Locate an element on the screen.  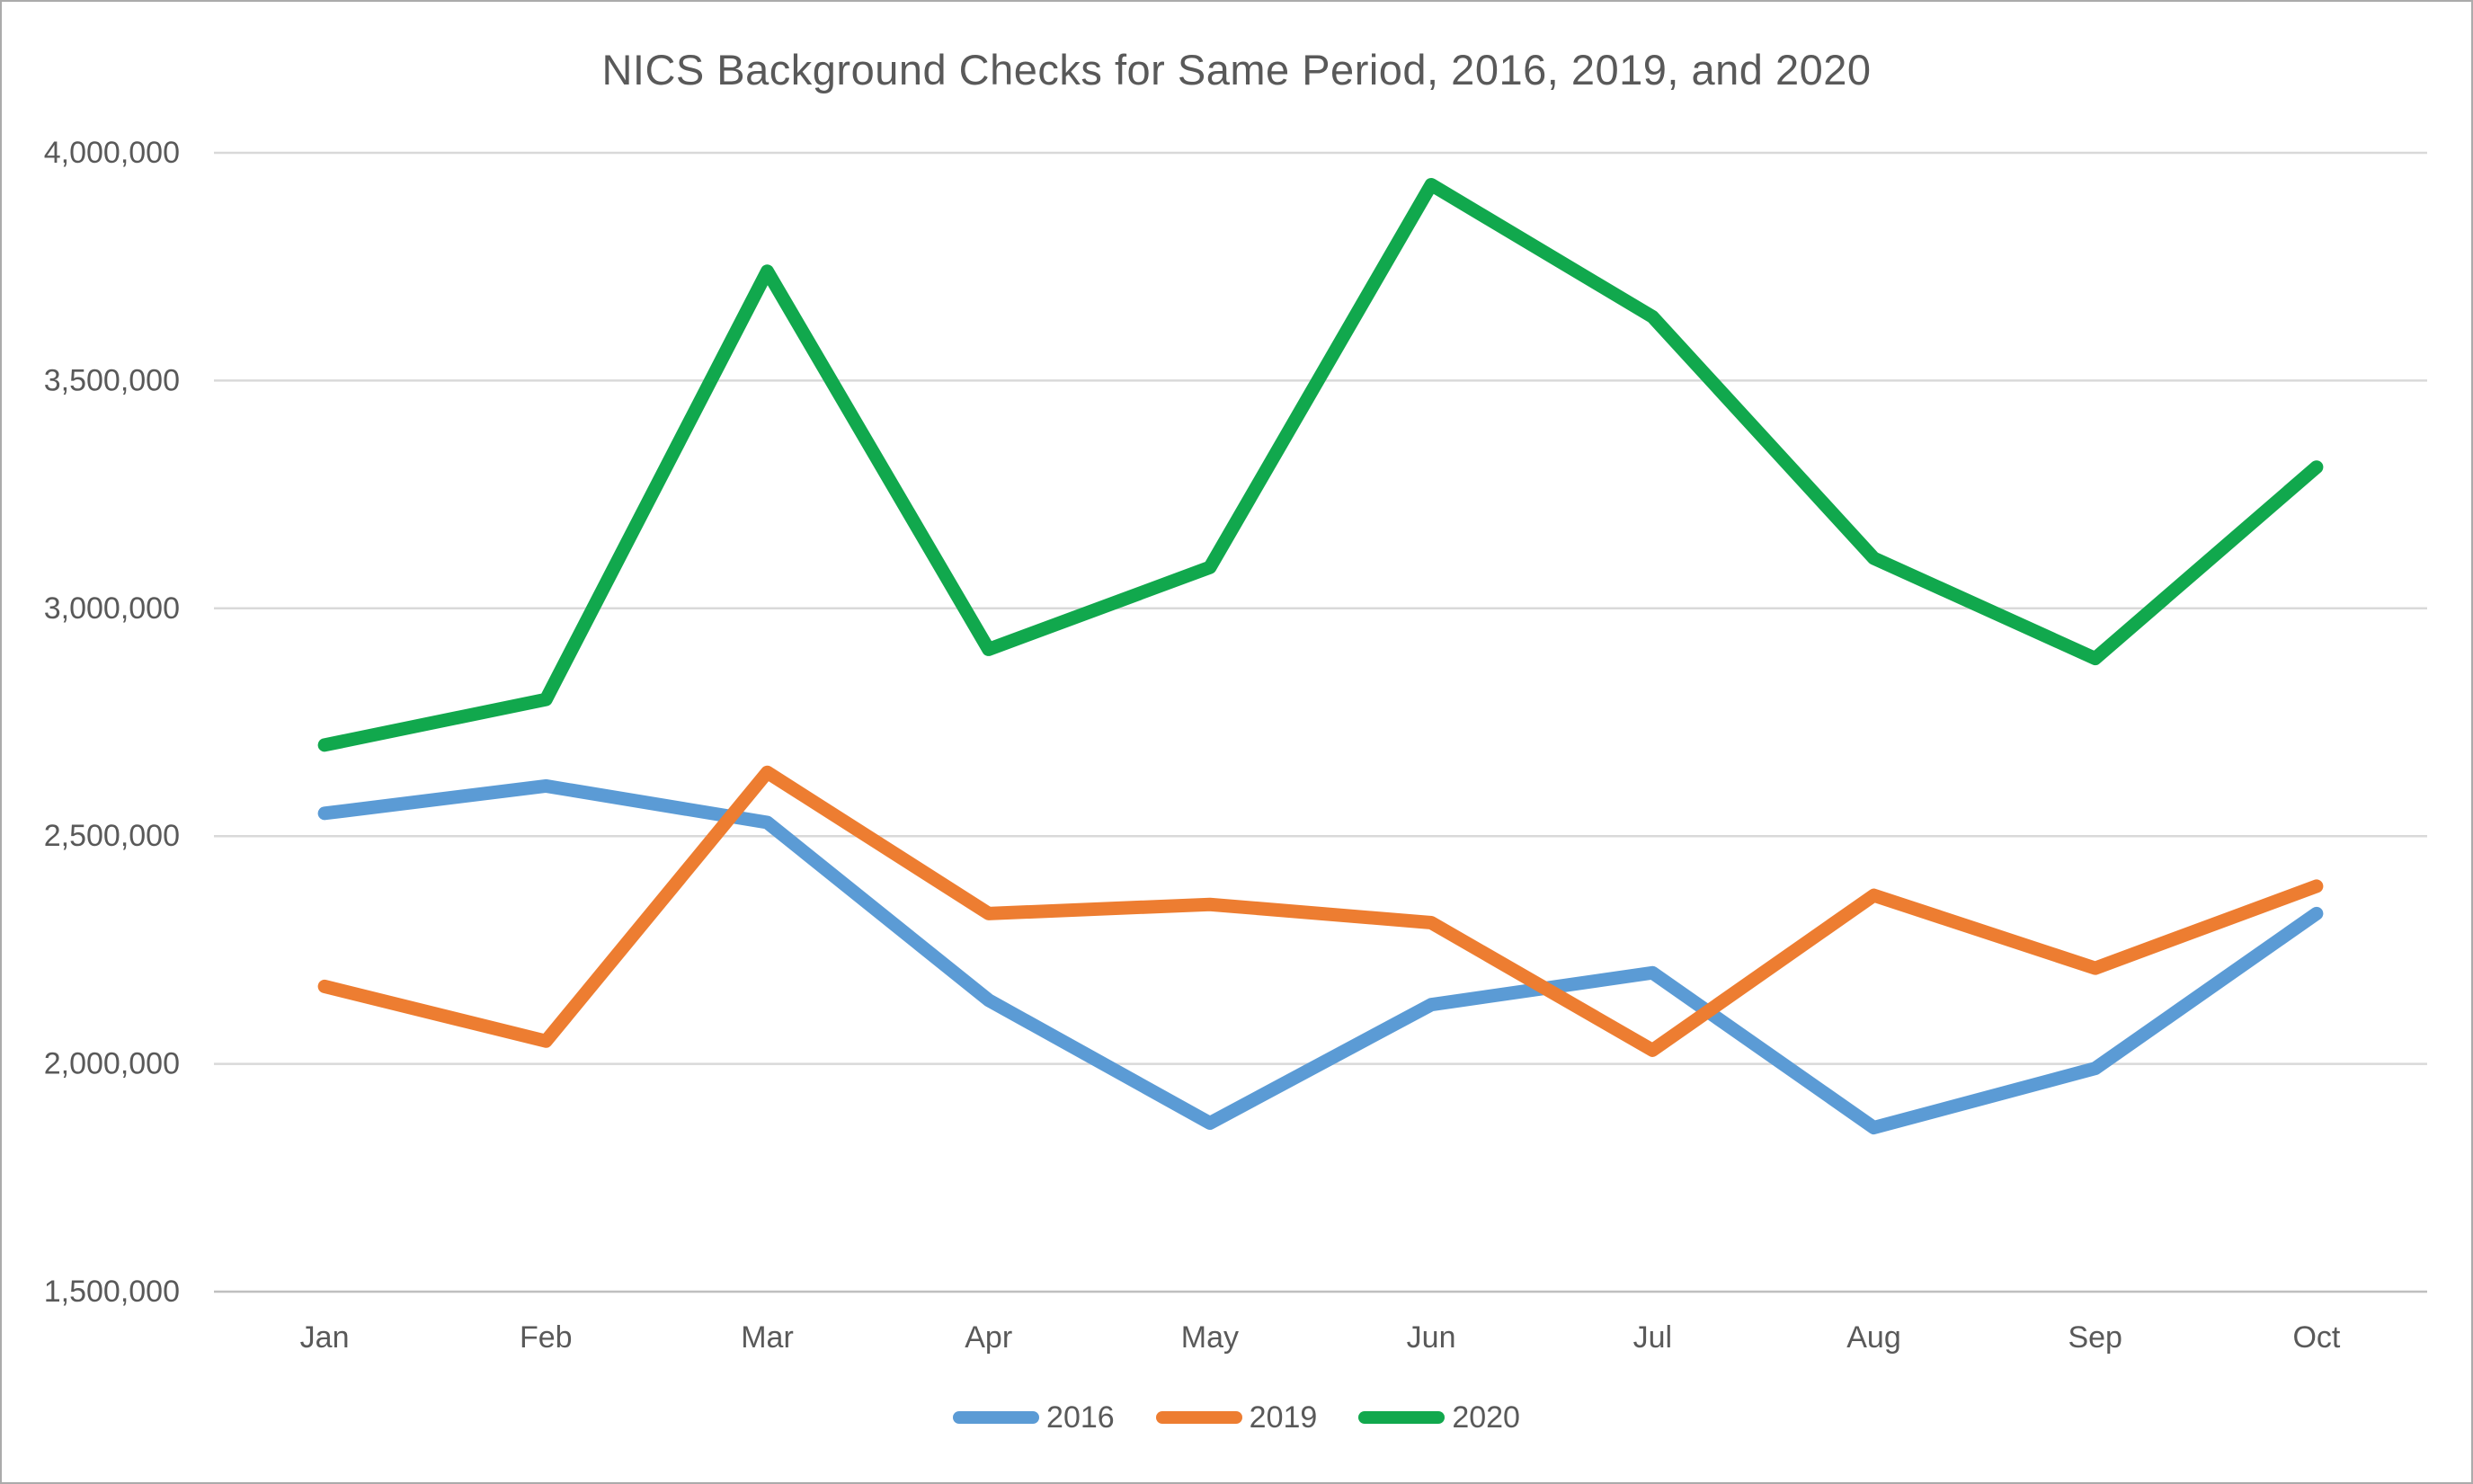
y-axis-tick-label: 2,500,000 is located at coordinates (112, 836).